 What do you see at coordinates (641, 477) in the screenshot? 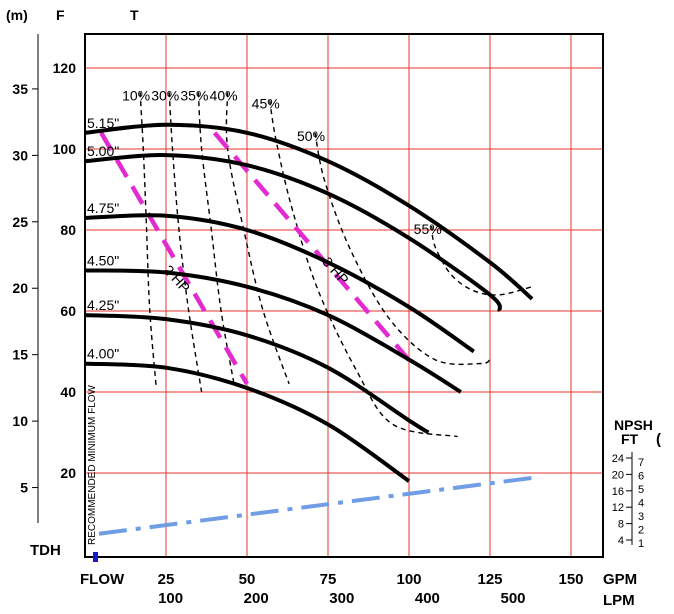
I see `npsh-m-tick-label: 6` at bounding box center [641, 477].